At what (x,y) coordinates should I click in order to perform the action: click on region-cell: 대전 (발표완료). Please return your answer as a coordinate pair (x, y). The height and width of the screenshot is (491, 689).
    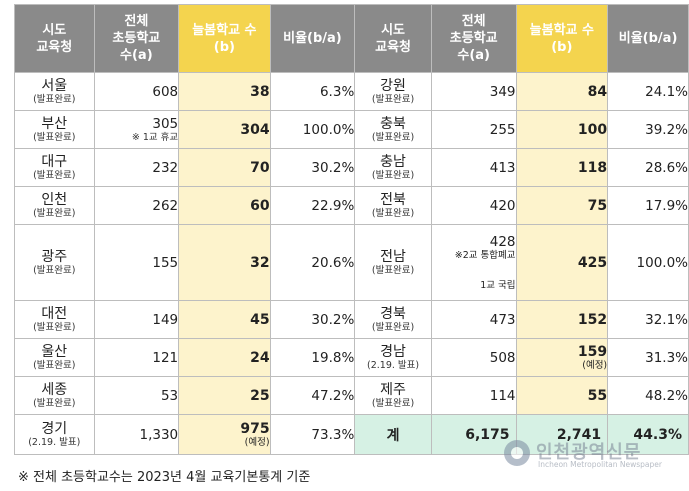
    Looking at the image, I should click on (54, 319).